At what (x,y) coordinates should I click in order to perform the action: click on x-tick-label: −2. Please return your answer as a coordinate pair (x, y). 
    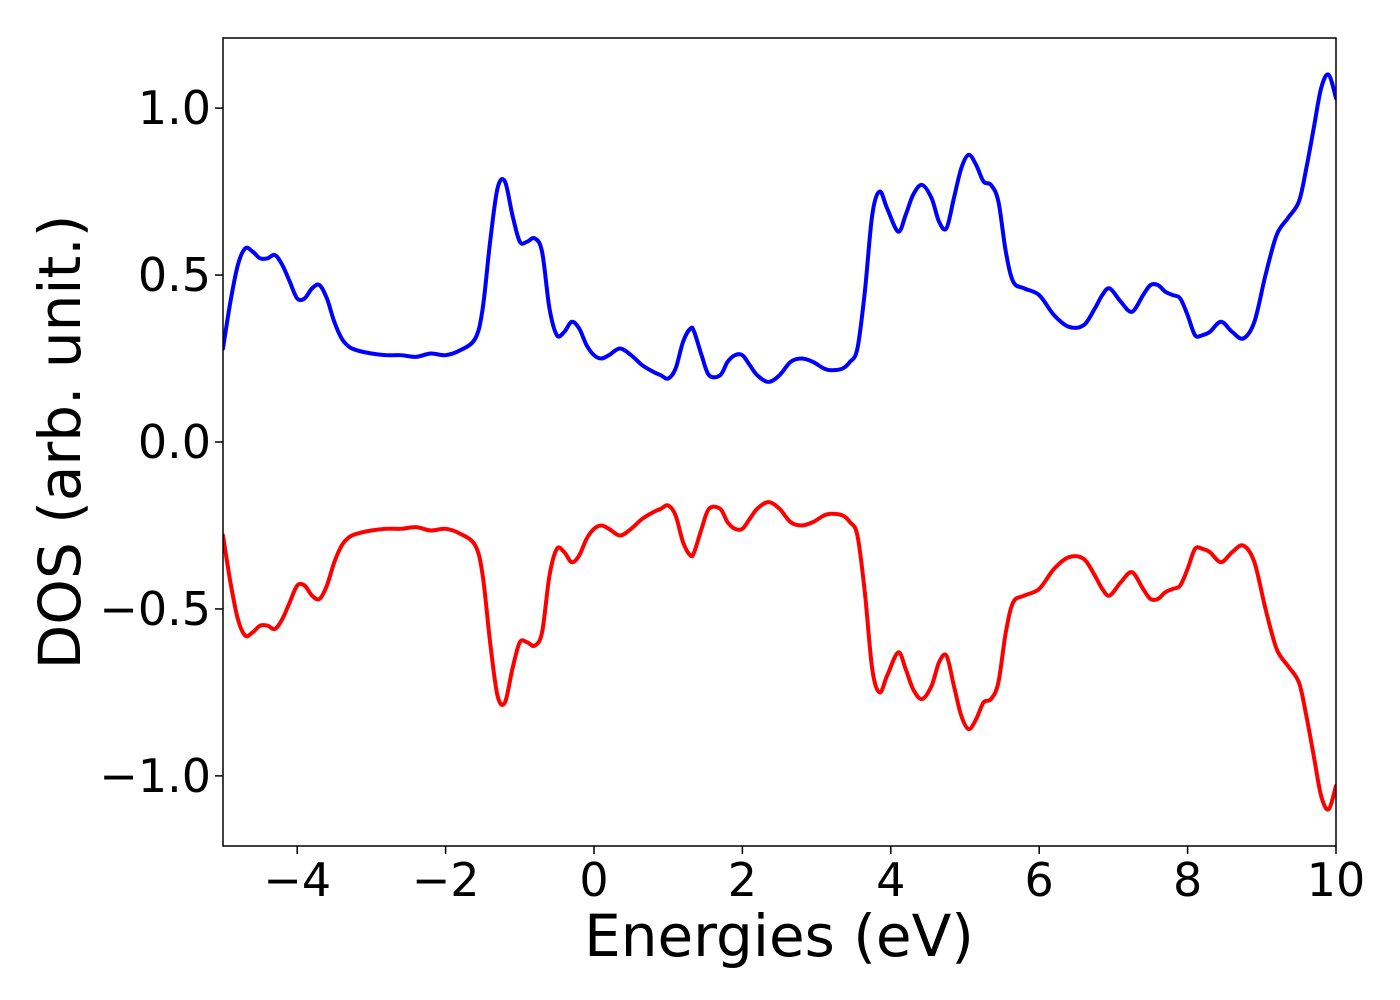
    Looking at the image, I should click on (446, 880).